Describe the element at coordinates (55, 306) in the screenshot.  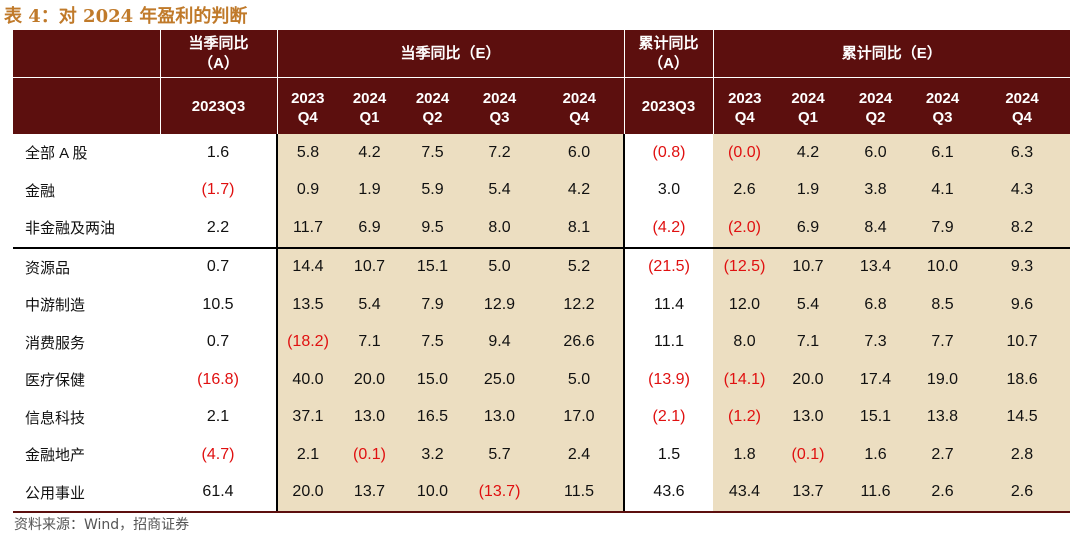
I see `row-label: 中游制造` at that location.